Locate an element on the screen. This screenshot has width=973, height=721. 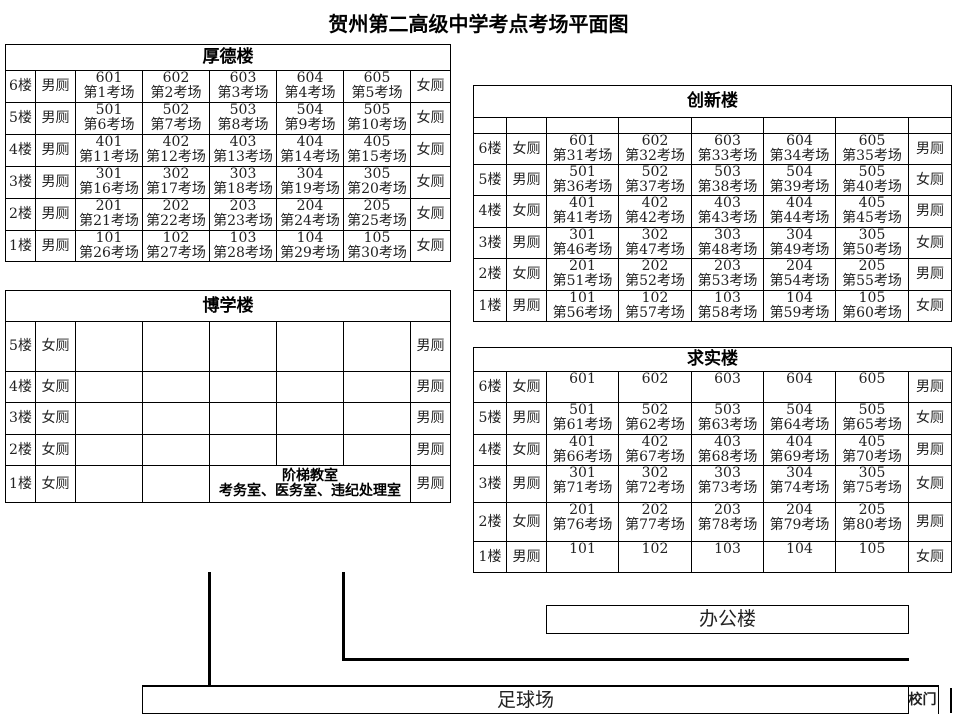
exam-room: 204 第54考场 is located at coordinates (799, 274).